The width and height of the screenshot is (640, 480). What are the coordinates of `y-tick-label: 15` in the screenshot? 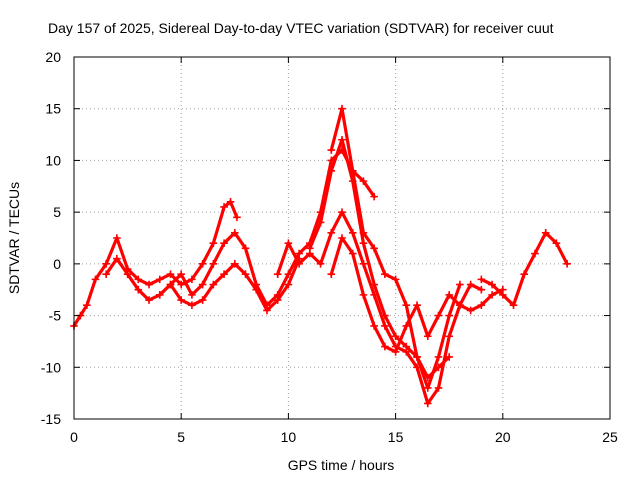 It's located at (53, 109).